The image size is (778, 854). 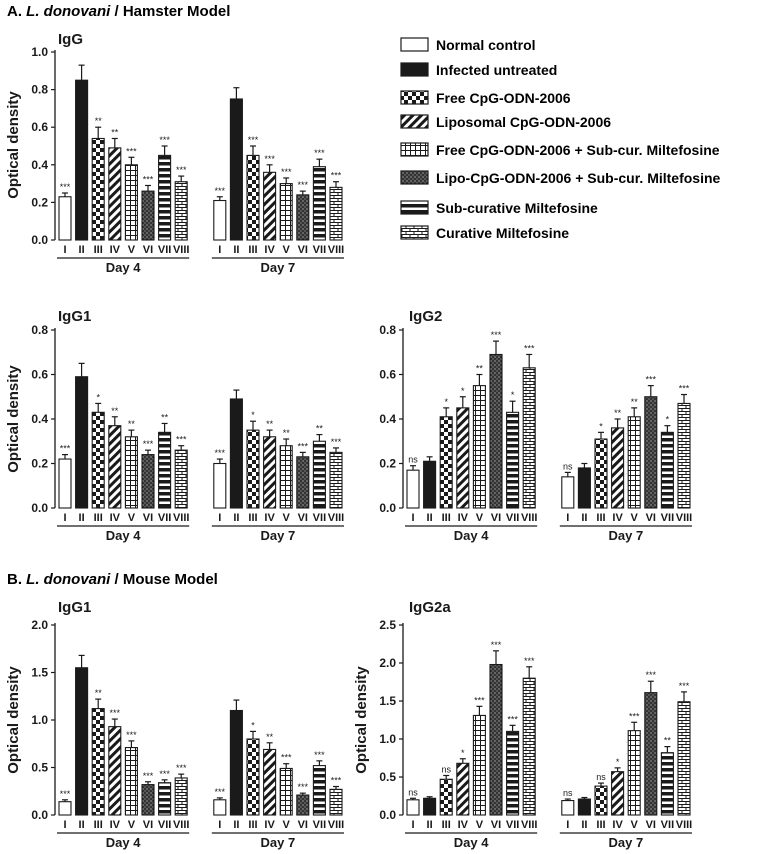 I want to click on y-tick-label: 0.2, so click(x=39, y=464).